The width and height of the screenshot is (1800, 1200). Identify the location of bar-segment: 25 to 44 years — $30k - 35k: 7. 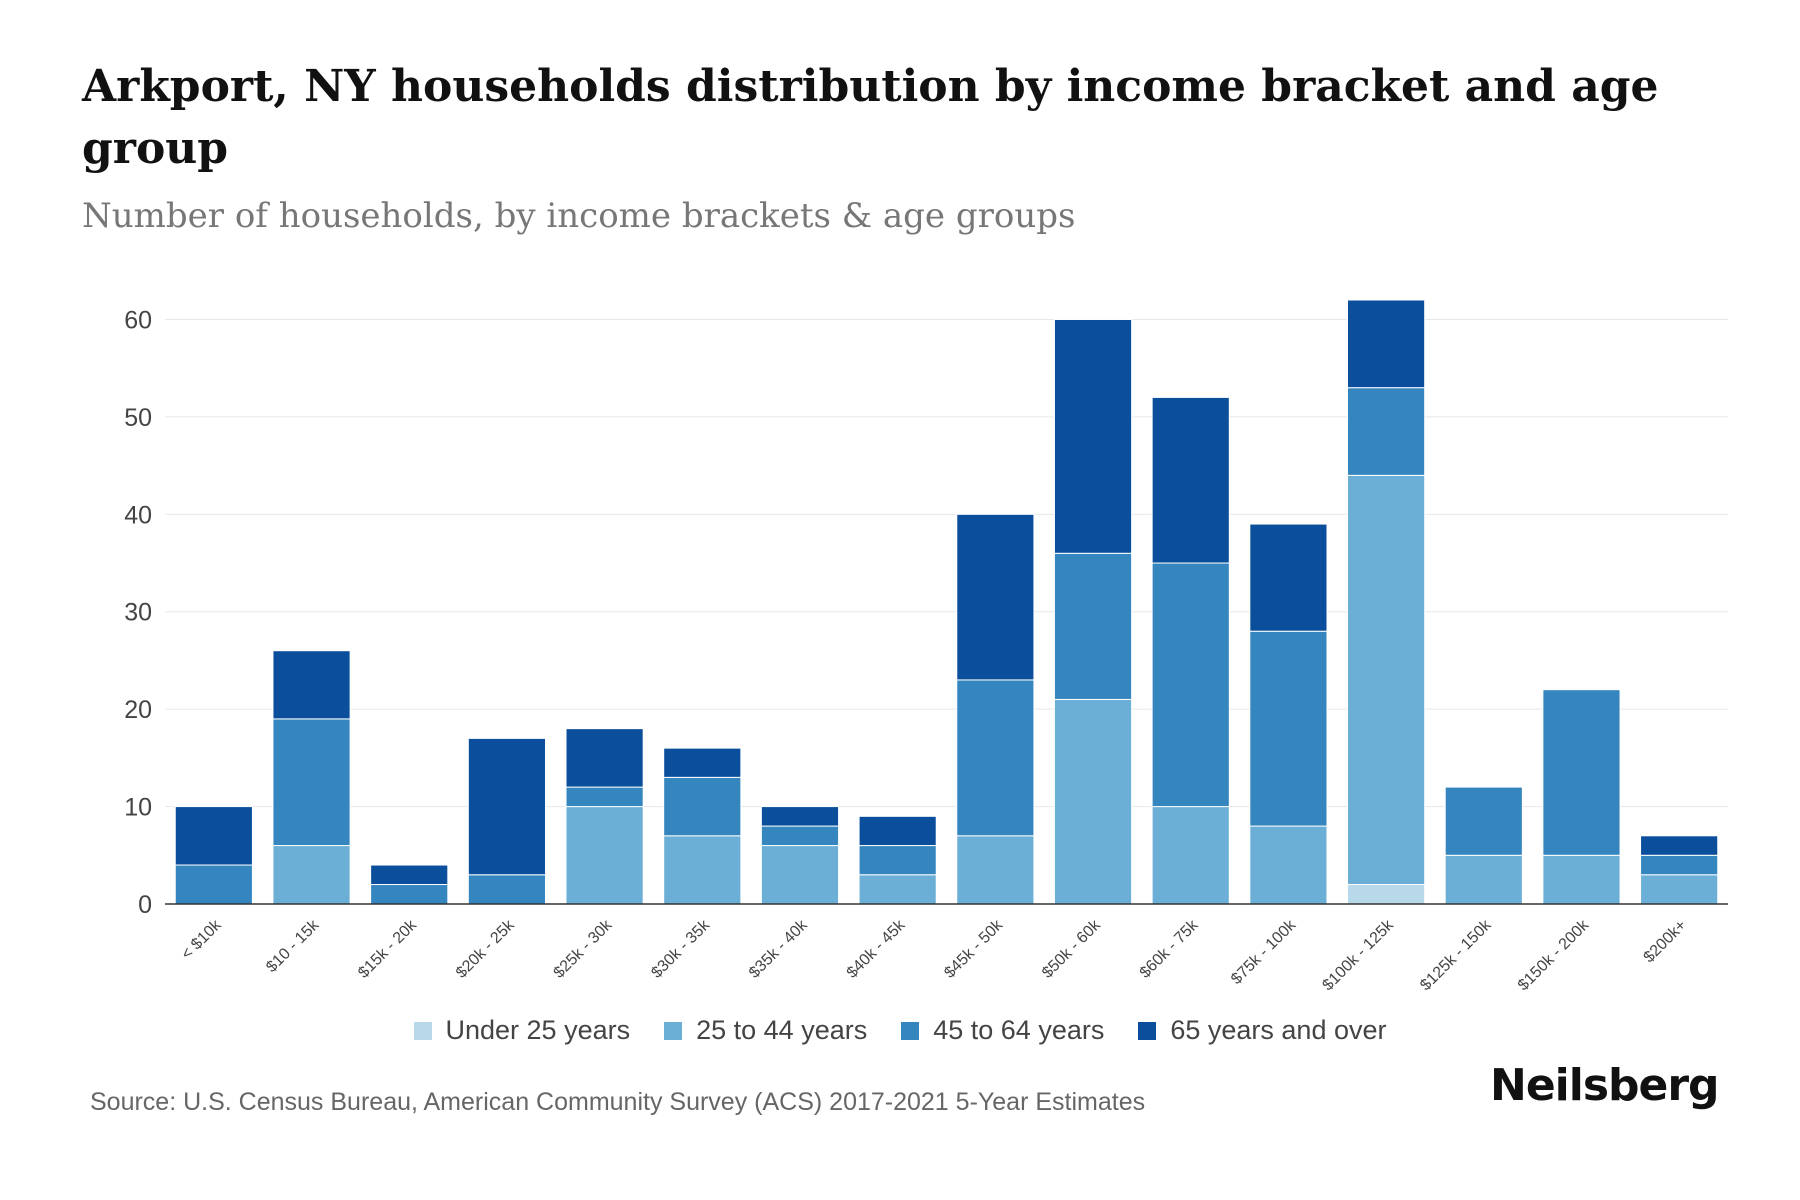
(702, 870).